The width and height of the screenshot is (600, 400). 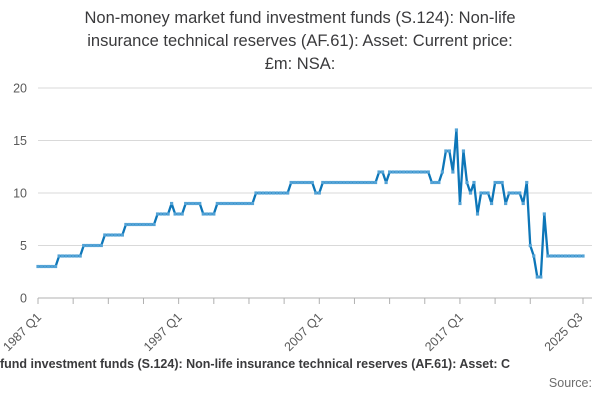 I want to click on y-axis-tick-label: 5, so click(x=23, y=246).